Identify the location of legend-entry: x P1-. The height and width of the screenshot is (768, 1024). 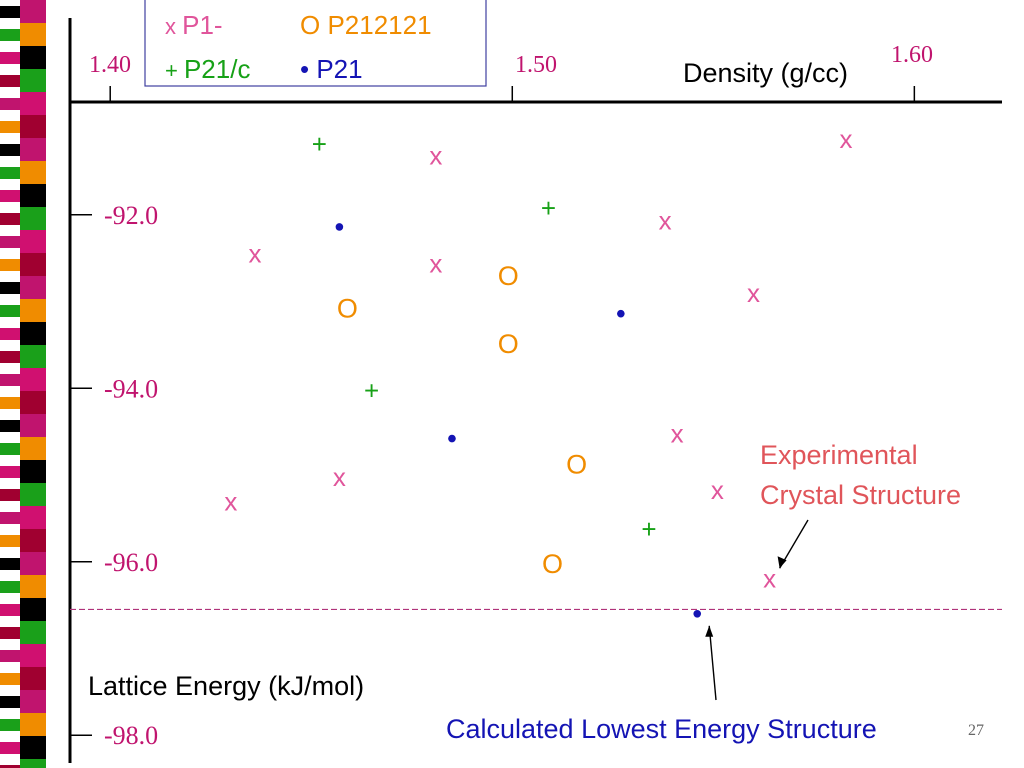
(194, 25).